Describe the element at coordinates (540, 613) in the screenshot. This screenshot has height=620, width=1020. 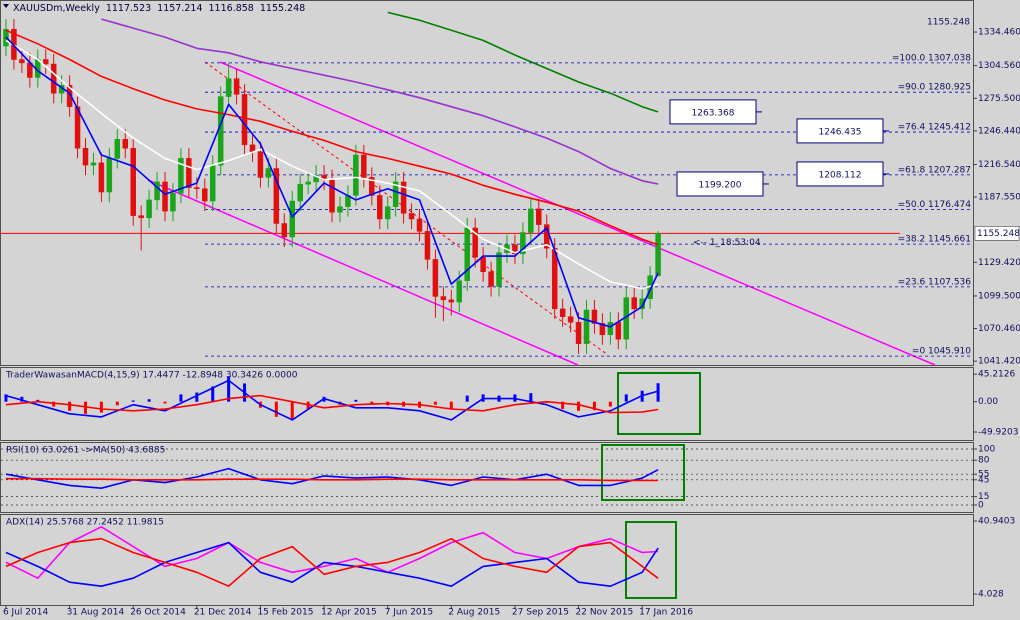
I see `x-tick-label: 27 Sep 2015` at that location.